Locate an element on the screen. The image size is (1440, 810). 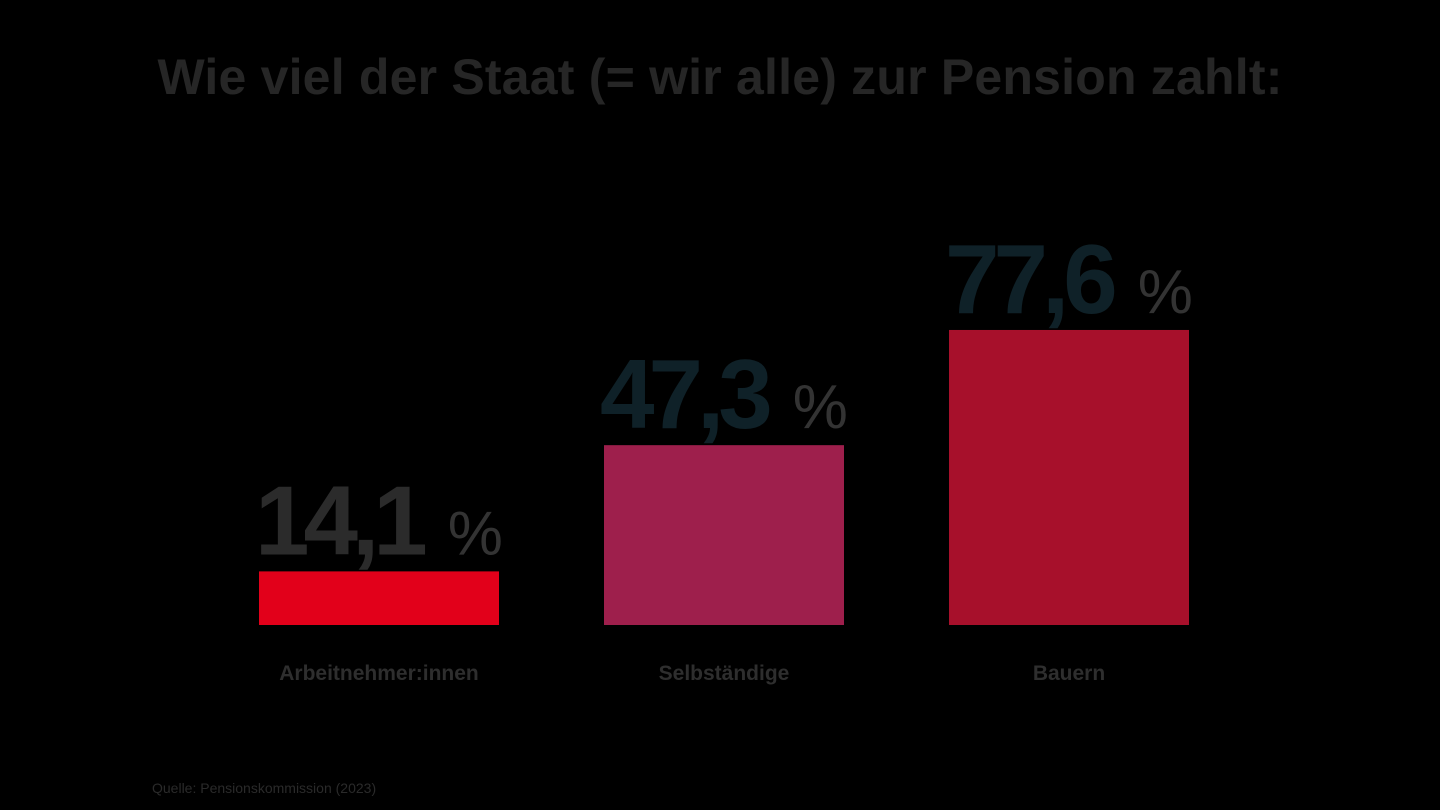
category-label-1: Arbeitnehmer:innen is located at coordinates (379, 673).